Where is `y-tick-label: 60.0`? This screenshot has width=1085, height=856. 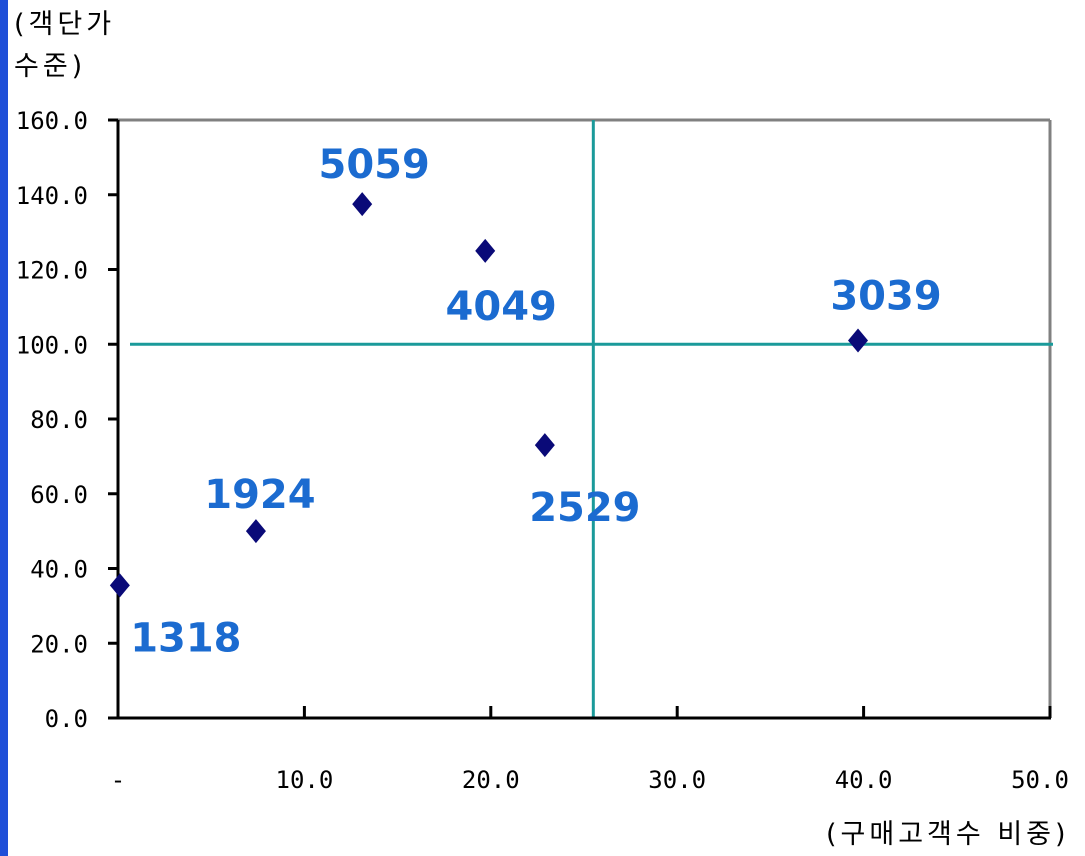
y-tick-label: 60.0 is located at coordinates (59, 495).